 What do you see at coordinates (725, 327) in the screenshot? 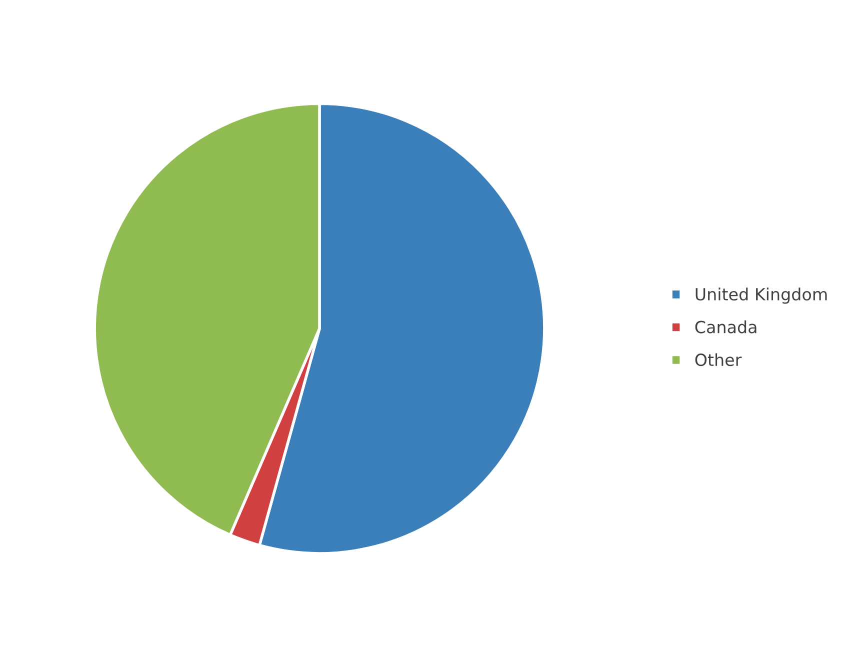
I see `legend-label: Canada` at bounding box center [725, 327].